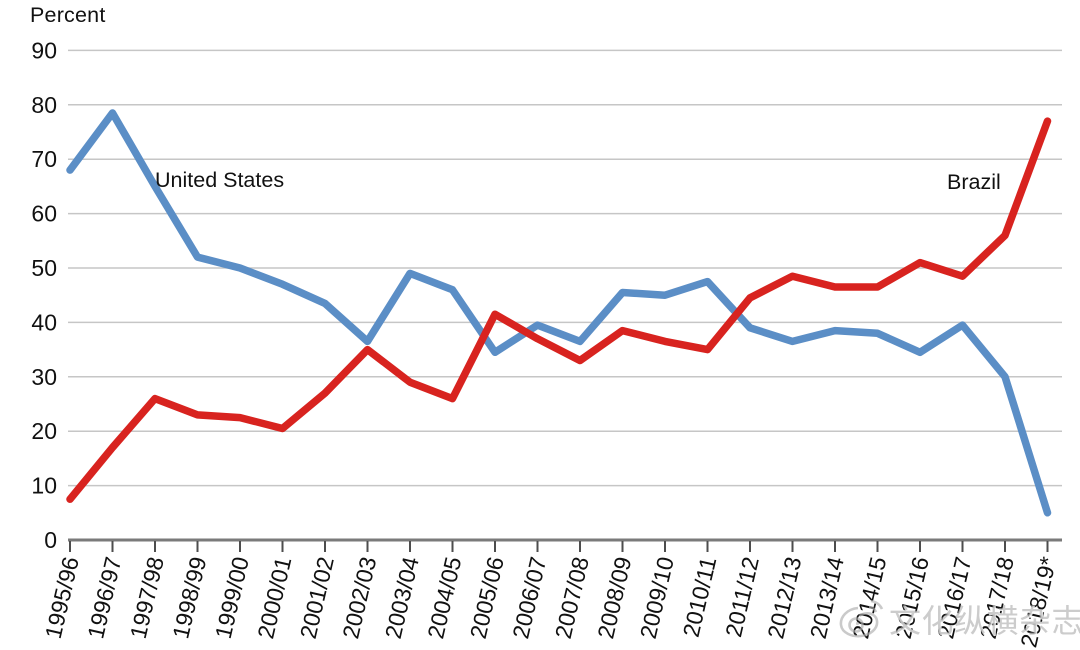 Image resolution: width=1080 pixels, height=650 pixels. Describe the element at coordinates (572, 597) in the screenshot. I see `x-tick-label: 2007/08` at that location.